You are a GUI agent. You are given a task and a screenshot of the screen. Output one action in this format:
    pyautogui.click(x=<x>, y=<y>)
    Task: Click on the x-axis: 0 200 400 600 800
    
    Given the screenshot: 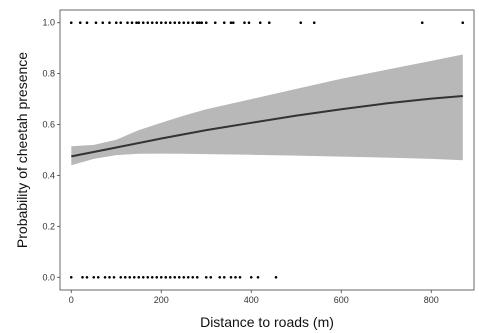 What is the action you would take?
    pyautogui.click(x=254, y=297)
    